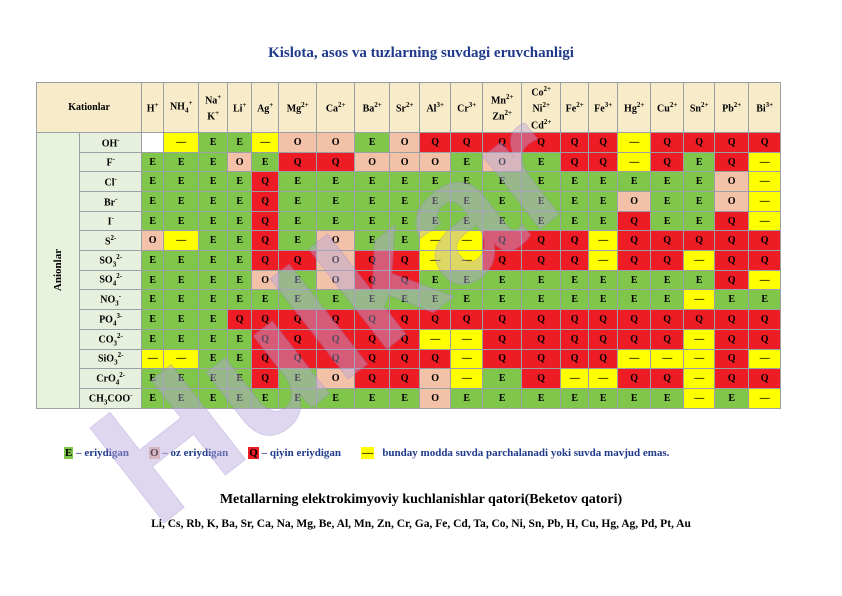 This screenshot has width=842, height=596. Describe the element at coordinates (58, 270) in the screenshot. I see `anionlar-label: Anionlar` at that location.